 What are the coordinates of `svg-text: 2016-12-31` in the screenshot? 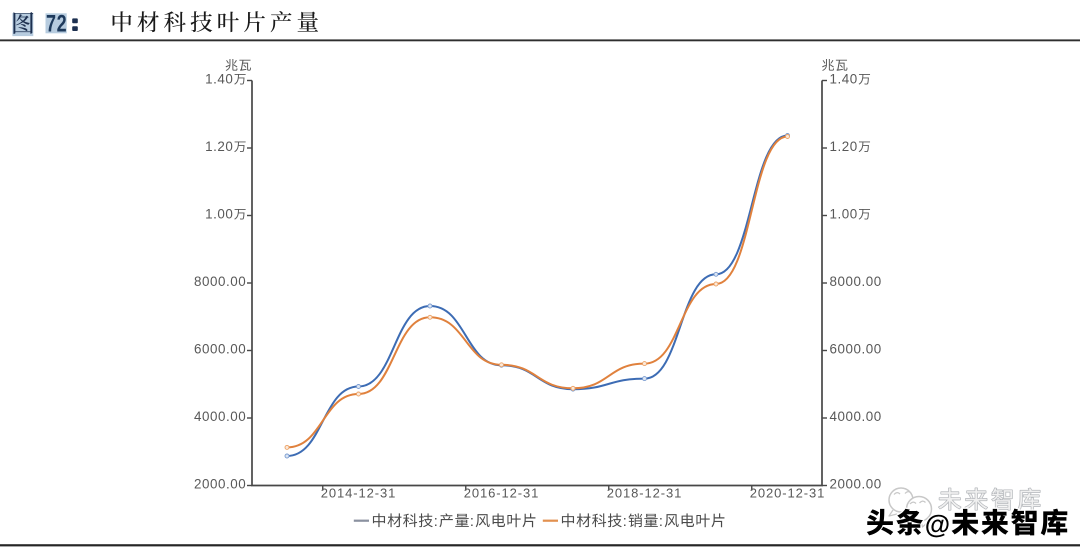 It's located at (502, 492).